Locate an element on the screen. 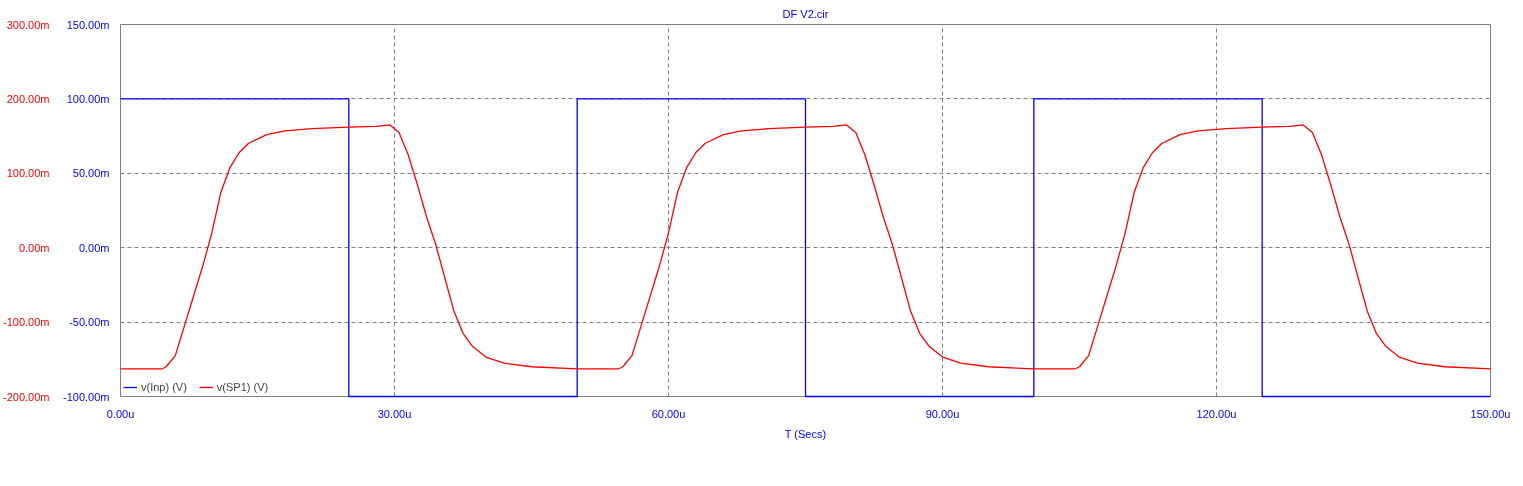 This screenshot has width=1523, height=486. y-tick-label: 50.00m is located at coordinates (91, 173).